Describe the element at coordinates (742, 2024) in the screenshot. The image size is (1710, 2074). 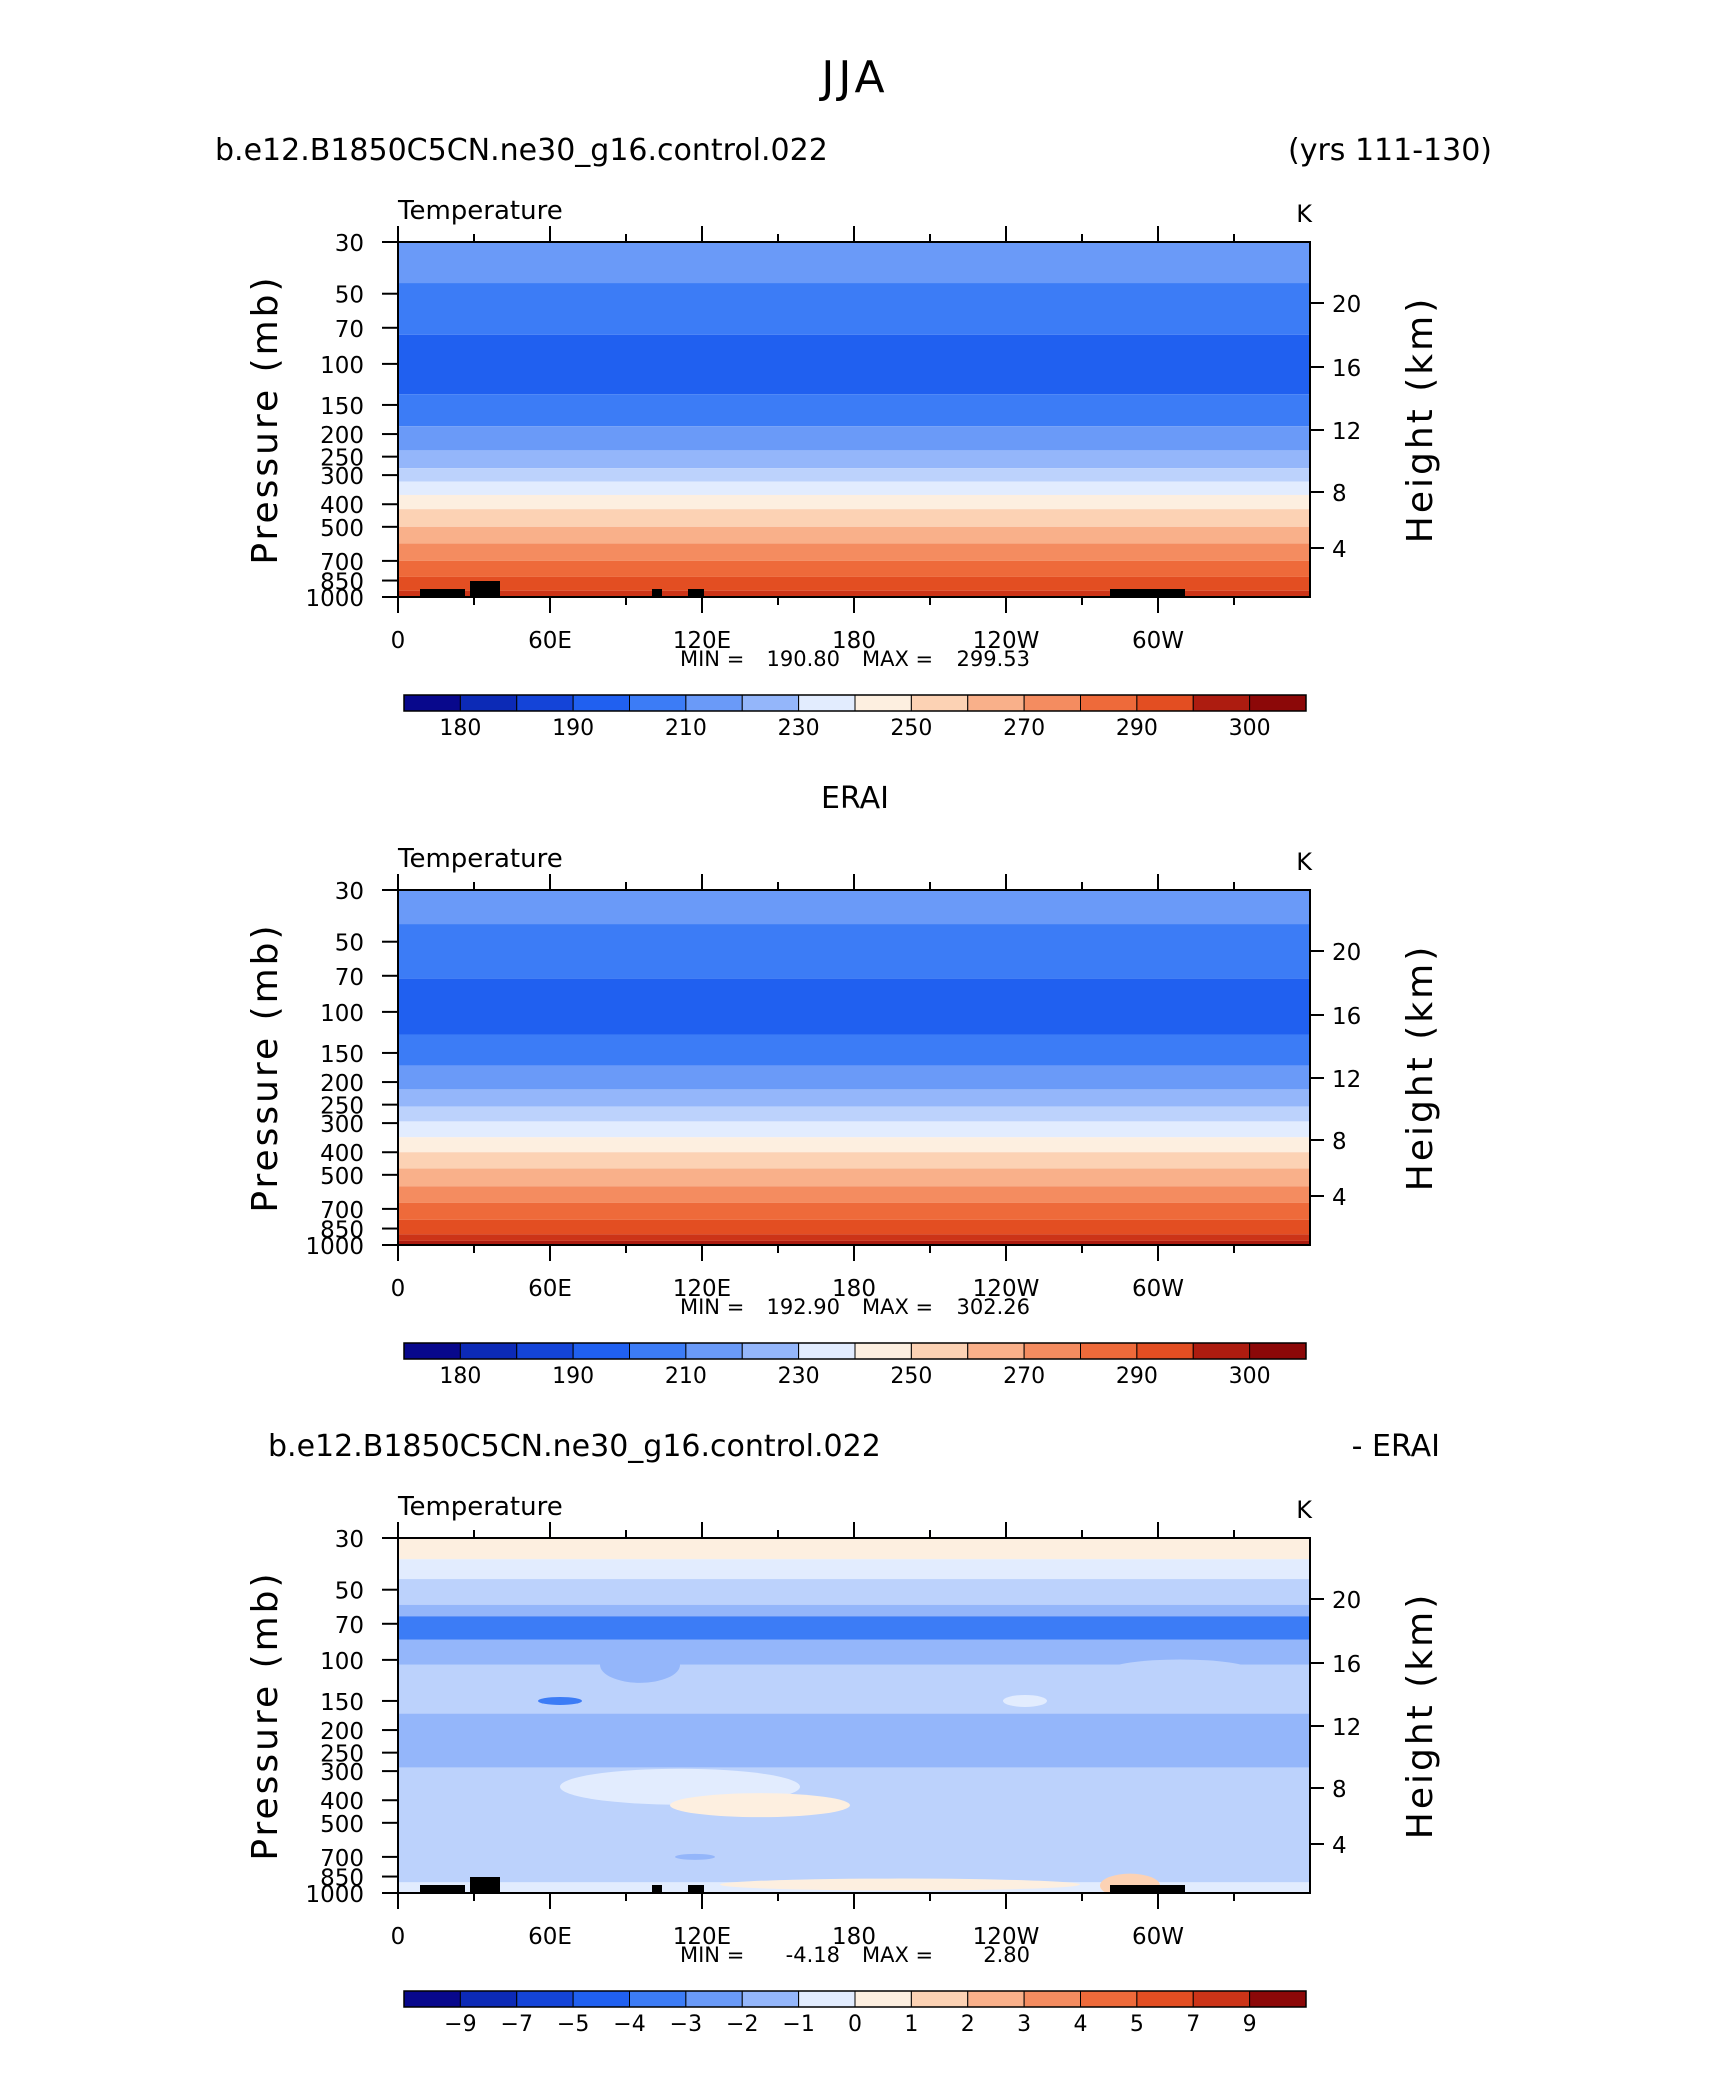
I see `colorbar-label: −2` at that location.